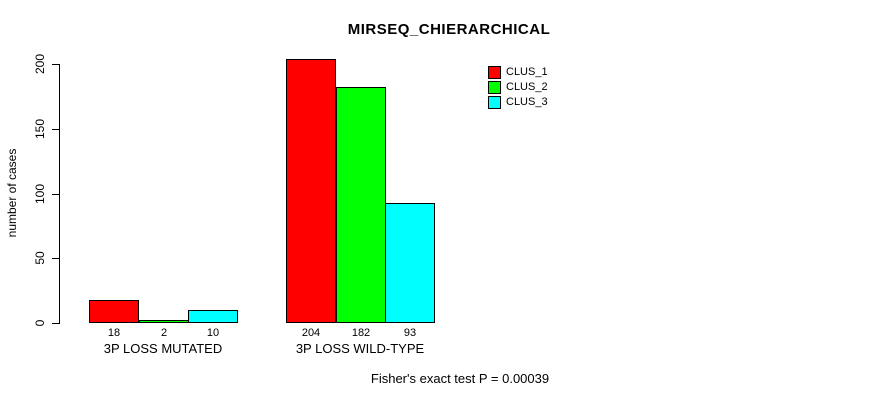 The width and height of the screenshot is (890, 400). What do you see at coordinates (114, 333) in the screenshot?
I see `bar-value-label: 18` at bounding box center [114, 333].